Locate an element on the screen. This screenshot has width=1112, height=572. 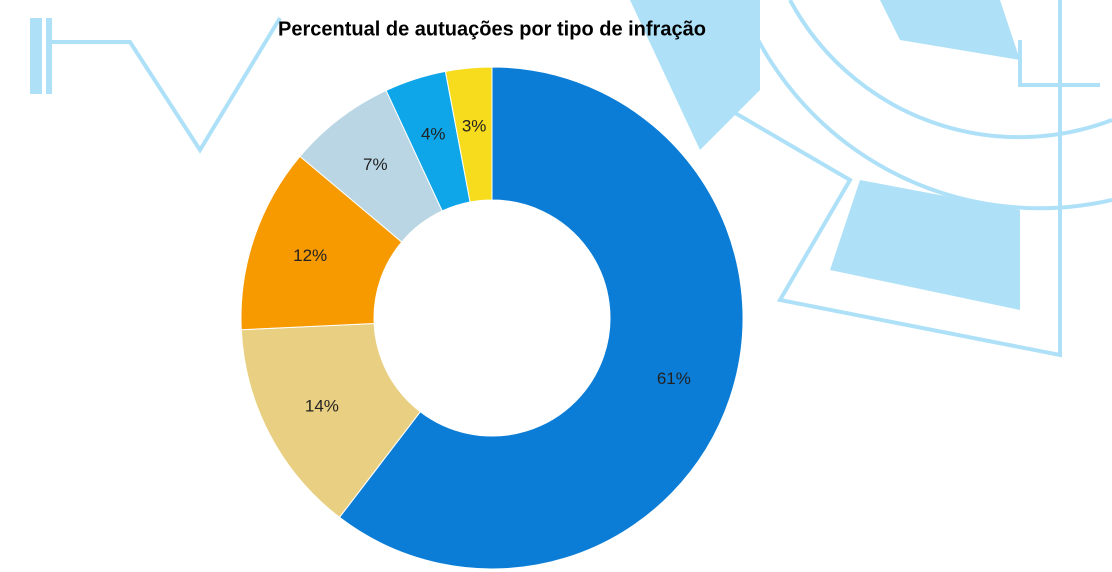
deco-arc is located at coordinates (925, 105).